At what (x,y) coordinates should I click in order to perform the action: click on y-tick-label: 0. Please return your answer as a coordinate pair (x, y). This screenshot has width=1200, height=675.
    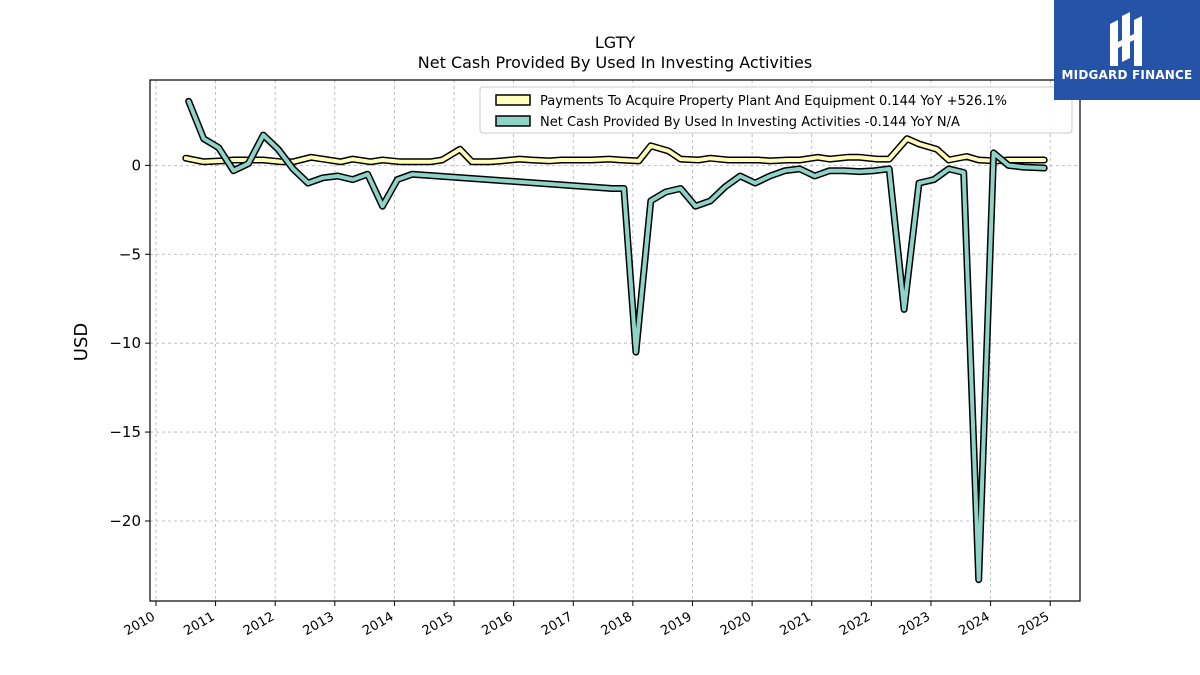
    Looking at the image, I should click on (136, 165).